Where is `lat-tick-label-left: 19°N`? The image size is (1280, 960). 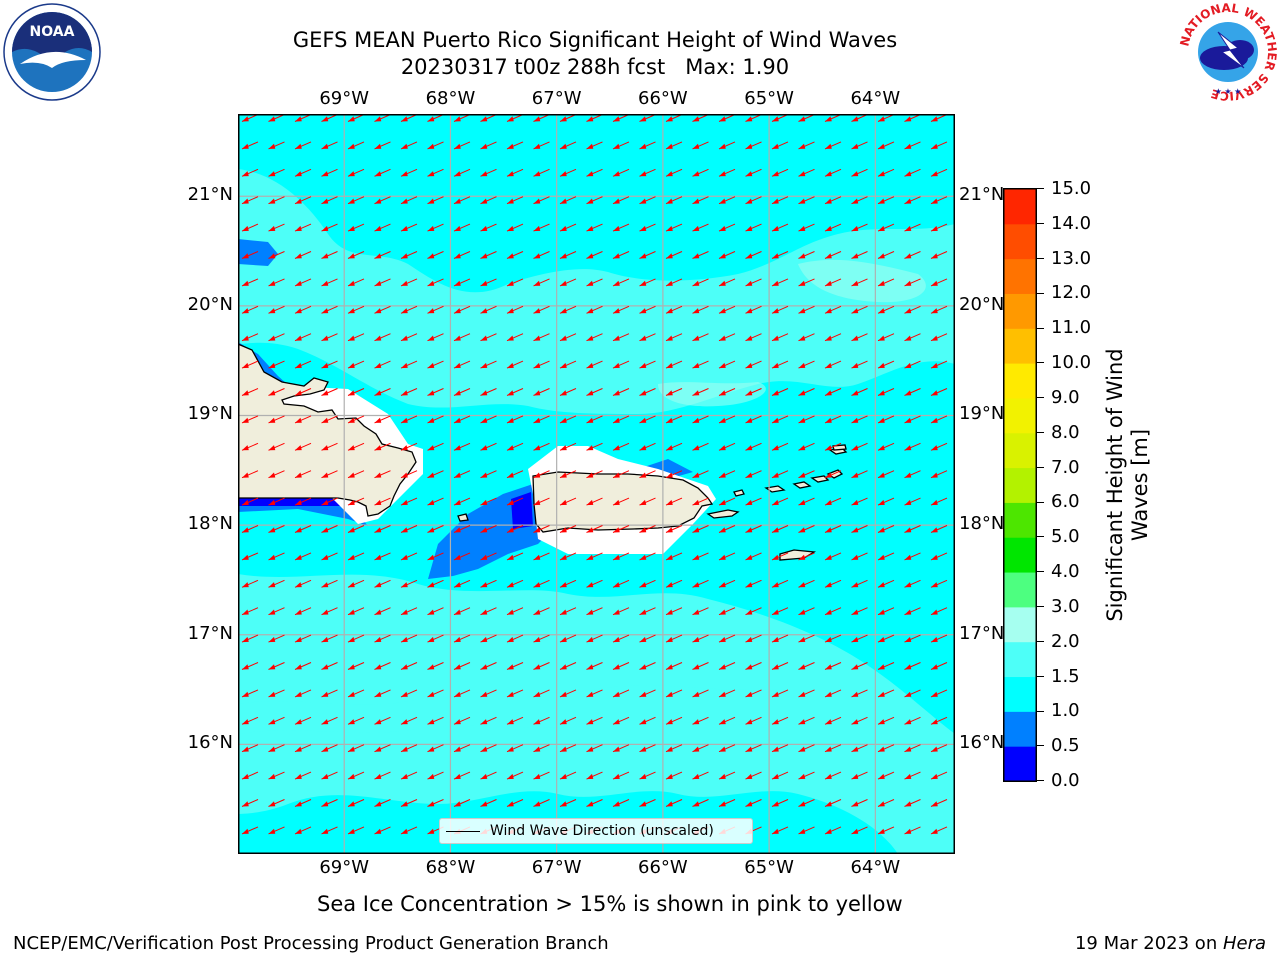
lat-tick-label-left: 19°N is located at coordinates (210, 414).